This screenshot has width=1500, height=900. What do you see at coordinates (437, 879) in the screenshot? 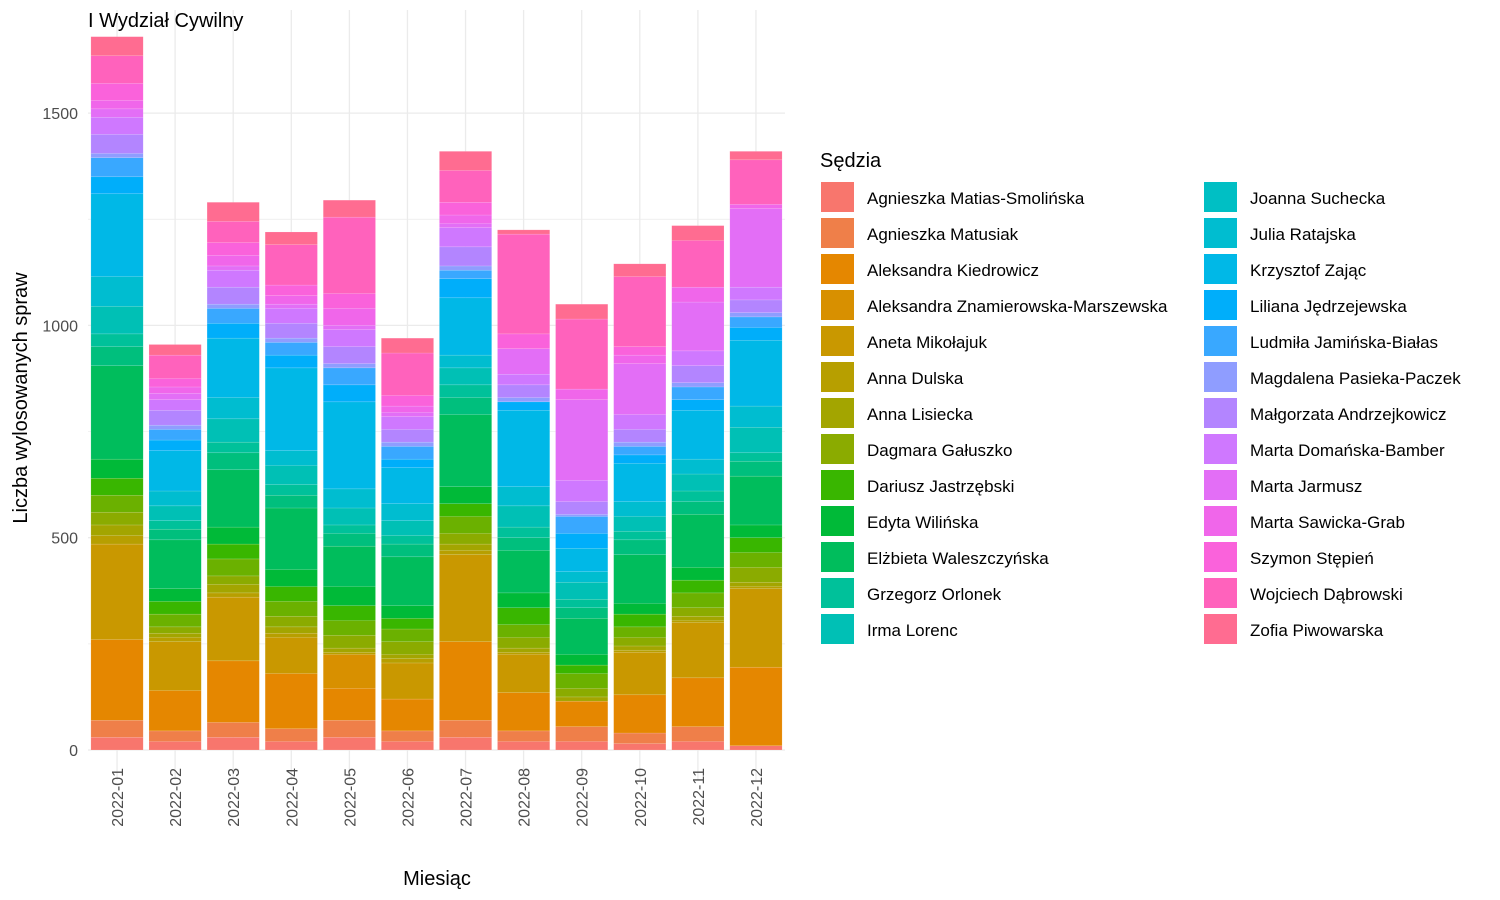
I see `x-axis-label: Miesiąc` at bounding box center [437, 879].